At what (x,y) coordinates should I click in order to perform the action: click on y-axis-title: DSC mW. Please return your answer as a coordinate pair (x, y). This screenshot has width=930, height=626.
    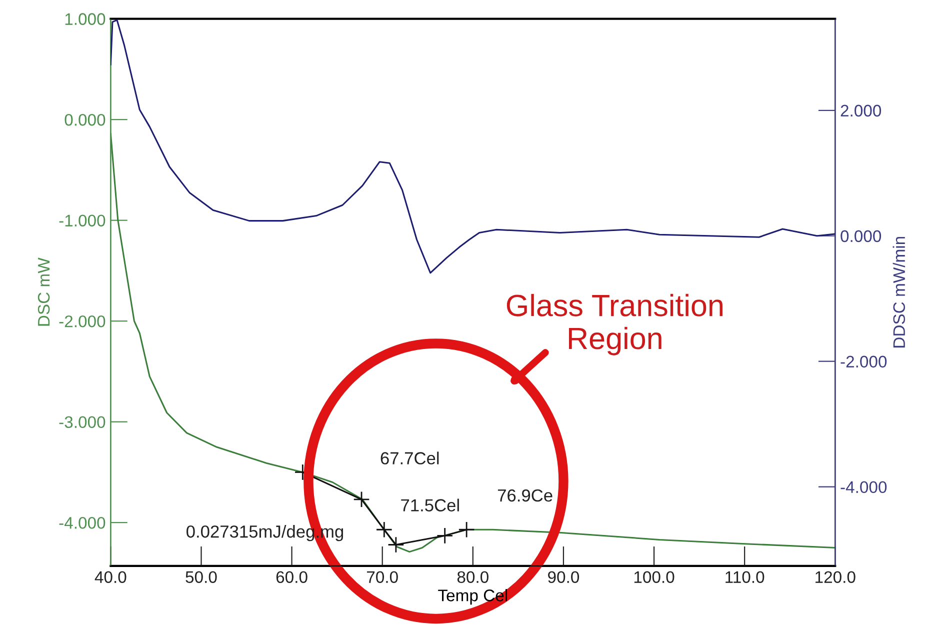
    Looking at the image, I should click on (44, 292).